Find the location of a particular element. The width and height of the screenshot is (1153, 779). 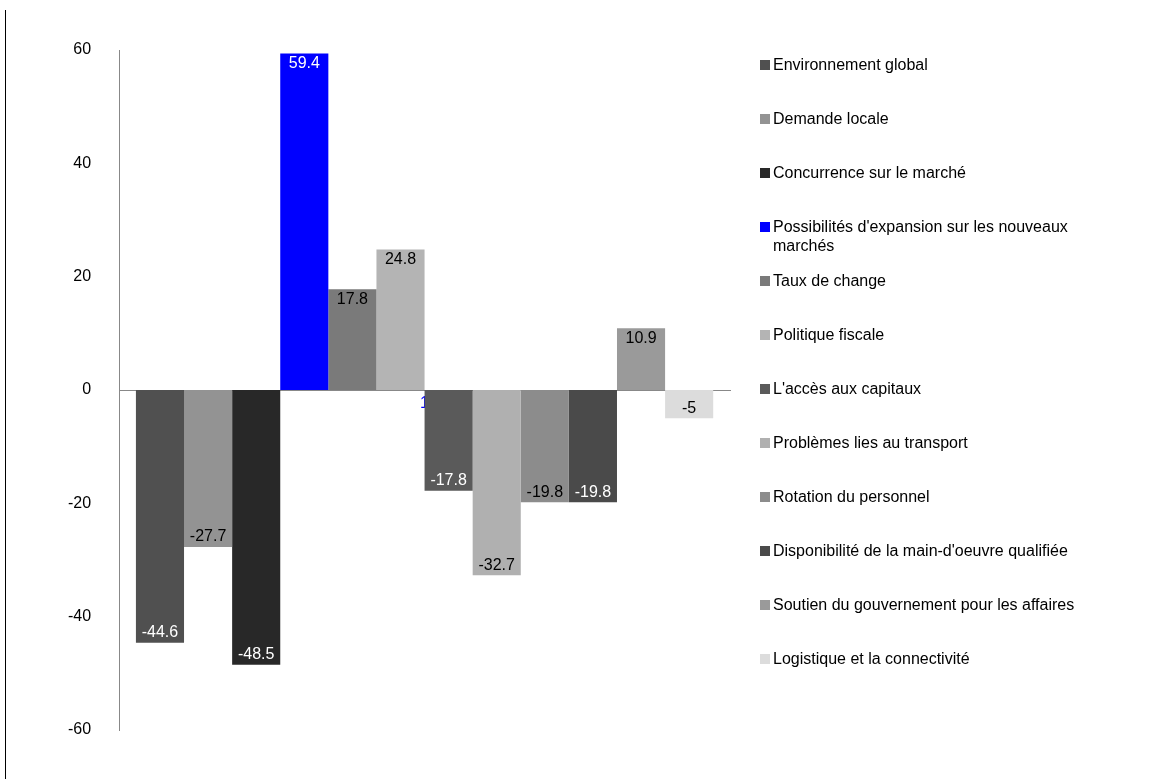

y-tick-label: -60 is located at coordinates (80, 729).